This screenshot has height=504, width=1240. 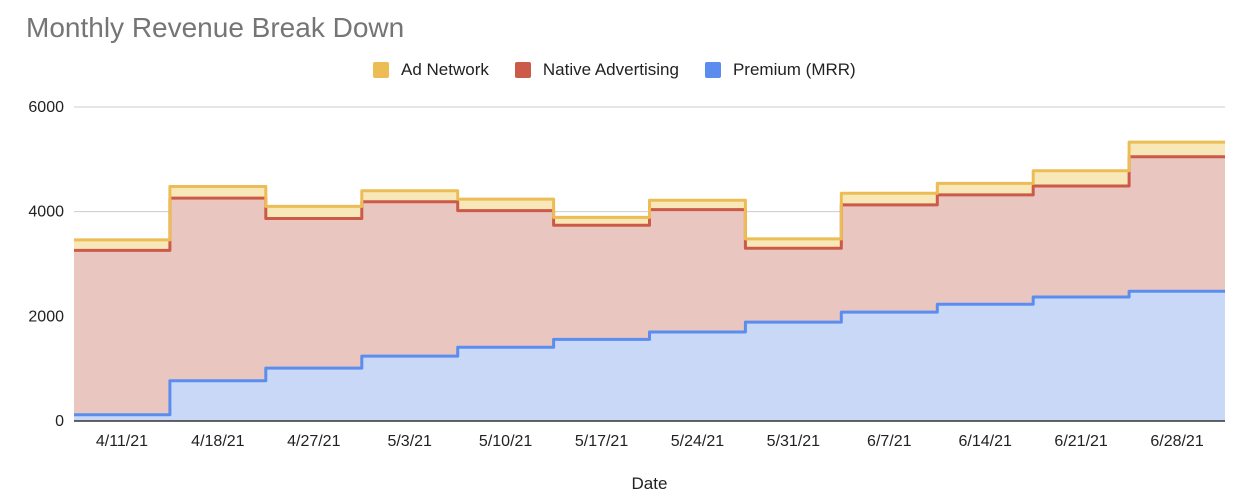 What do you see at coordinates (381, 70) in the screenshot?
I see `legend-swatch-ad-network` at bounding box center [381, 70].